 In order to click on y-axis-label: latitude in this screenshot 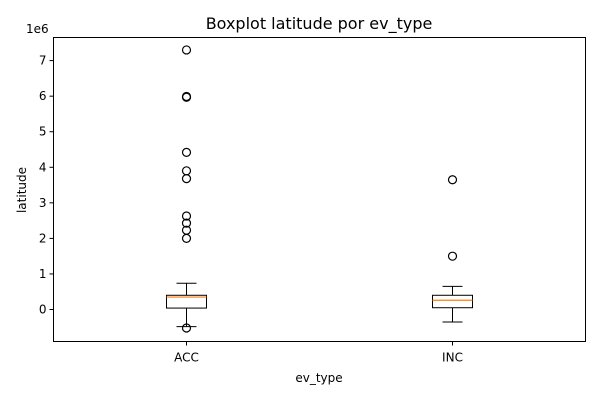, I will do `click(22, 190)`.